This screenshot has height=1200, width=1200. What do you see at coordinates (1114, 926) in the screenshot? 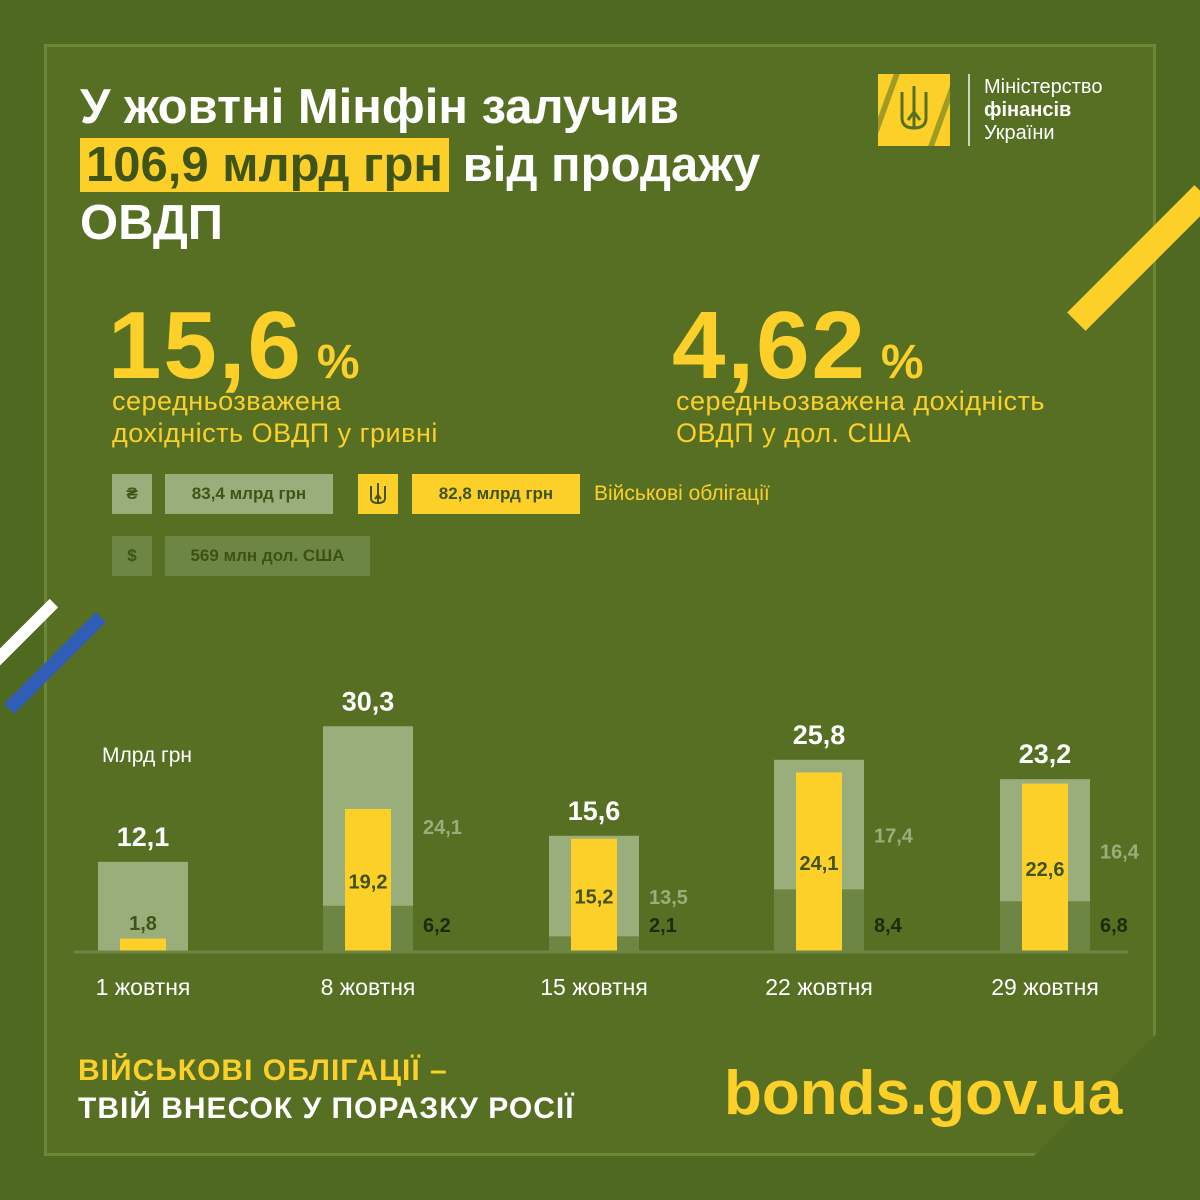
I see `usd-value-label: 6,8` at bounding box center [1114, 926].